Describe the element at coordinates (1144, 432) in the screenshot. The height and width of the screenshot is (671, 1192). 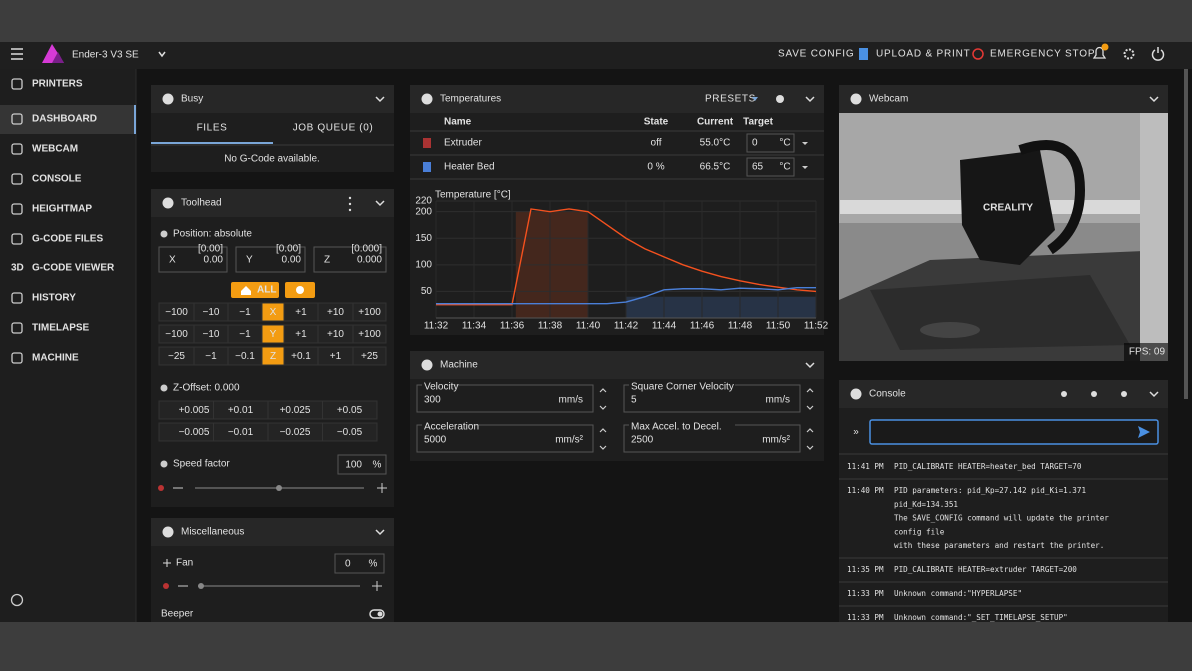
I see `send-icon` at that location.